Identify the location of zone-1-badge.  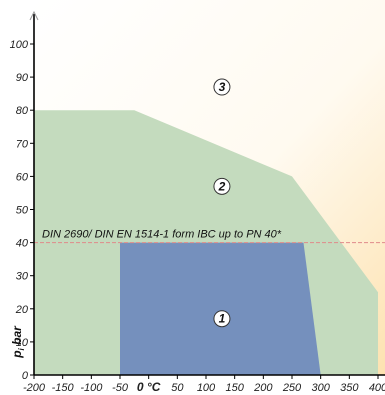
(222, 319).